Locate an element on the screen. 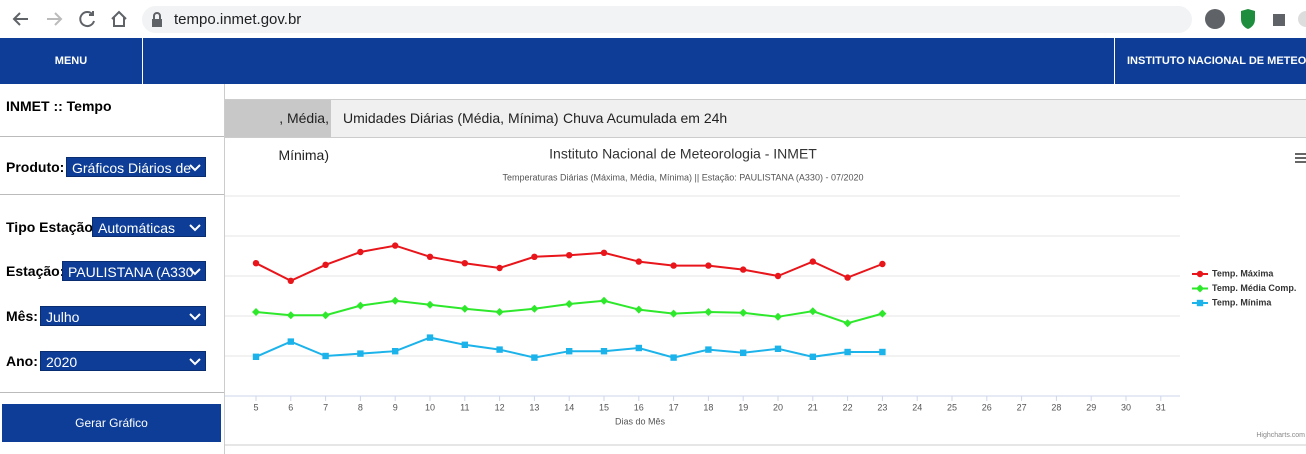 The width and height of the screenshot is (1306, 454). series-line is located at coordinates (569, 347).